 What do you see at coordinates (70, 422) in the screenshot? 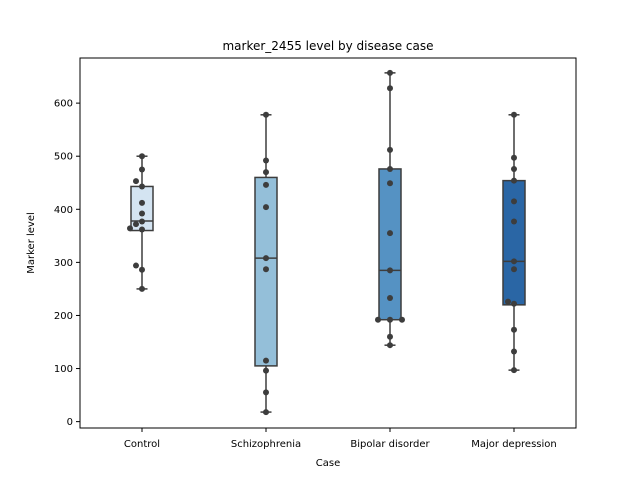
I see `y-tick-label-0: 0` at bounding box center [70, 422].